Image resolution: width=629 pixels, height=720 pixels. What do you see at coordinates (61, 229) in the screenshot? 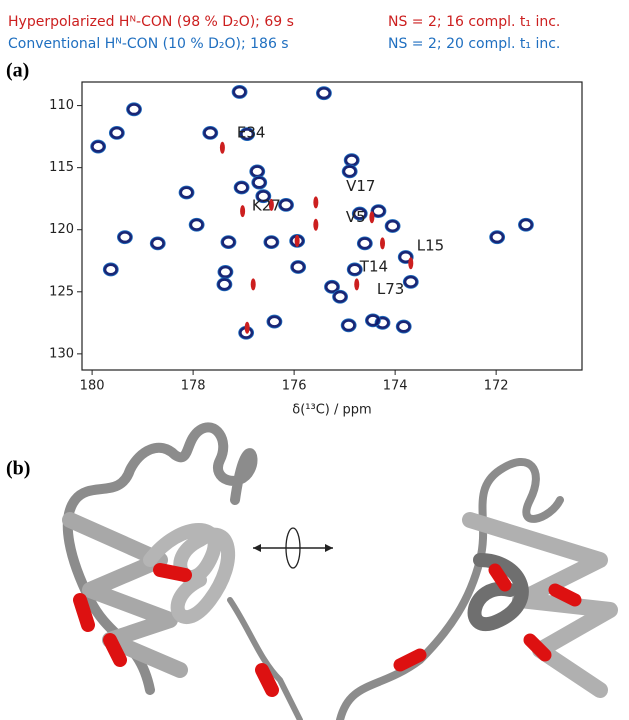
I see `y-tick-label: 120` at bounding box center [61, 229].